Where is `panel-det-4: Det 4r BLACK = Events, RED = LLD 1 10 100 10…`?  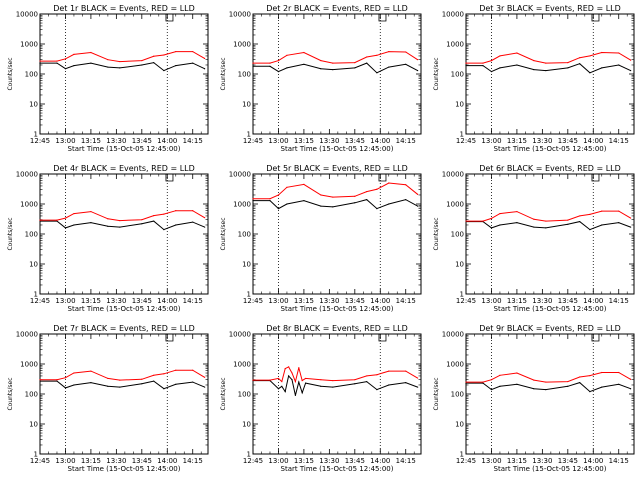 panel-det-4: Det 4r BLACK = Events, RED = LLD 1 10 100 10… is located at coordinates (108, 238).